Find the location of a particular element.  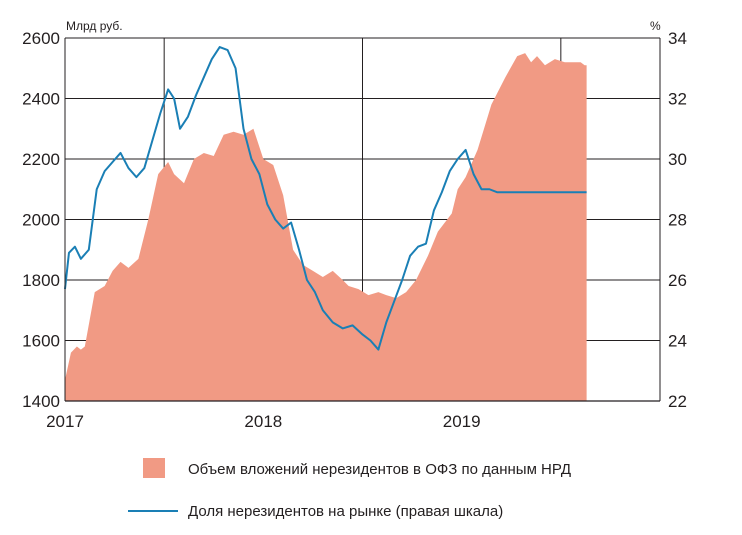

right-tick-label: 22 is located at coordinates (677, 401).